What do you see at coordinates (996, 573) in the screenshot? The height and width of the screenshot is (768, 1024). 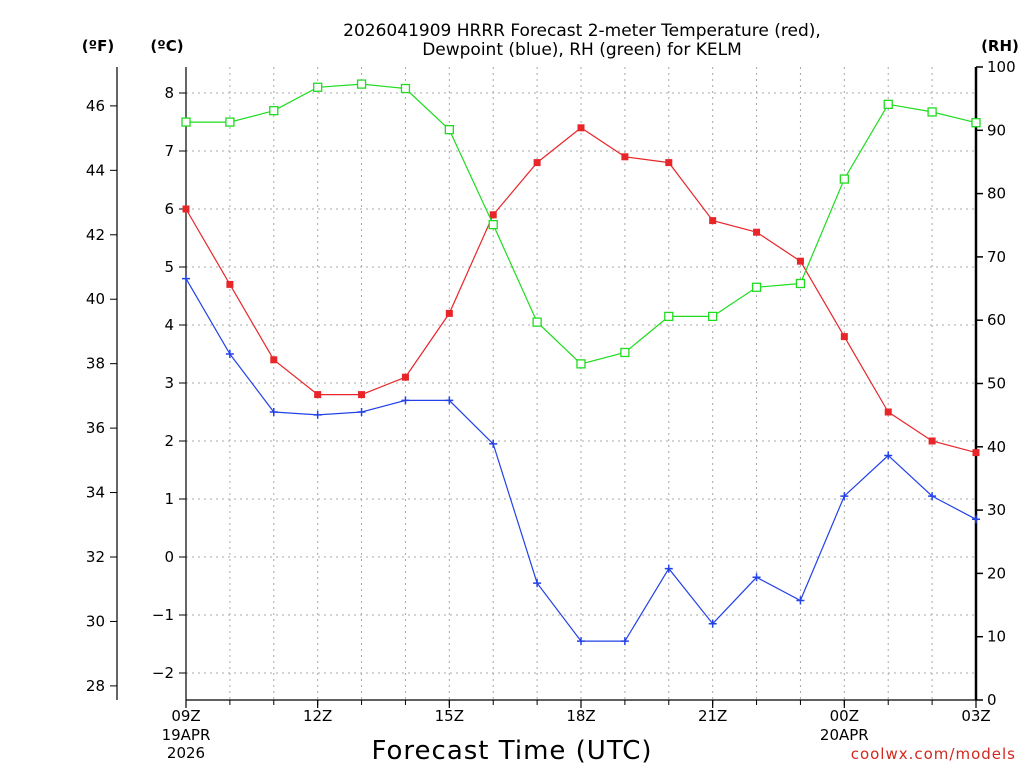 I see `rh-tick-label: 20` at bounding box center [996, 573].